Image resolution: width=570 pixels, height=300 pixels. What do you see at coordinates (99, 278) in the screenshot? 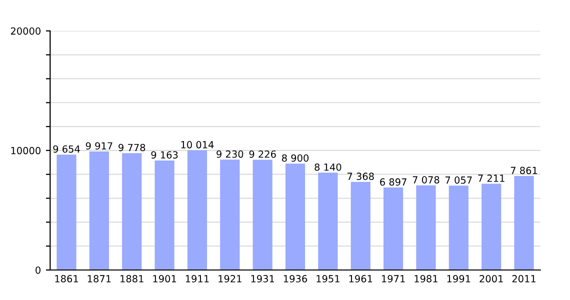
I see `x-tick-label: 1871` at bounding box center [99, 278].